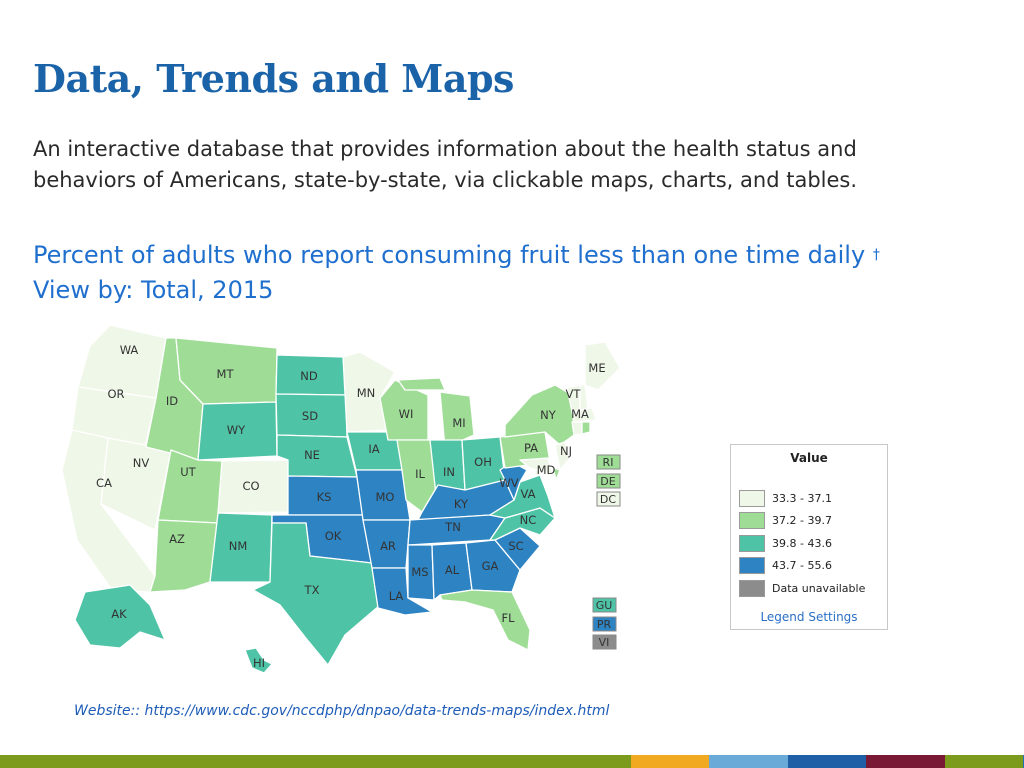 This screenshot has width=1024, height=768. What do you see at coordinates (406, 414) in the screenshot?
I see `label-WI: WI` at bounding box center [406, 414].